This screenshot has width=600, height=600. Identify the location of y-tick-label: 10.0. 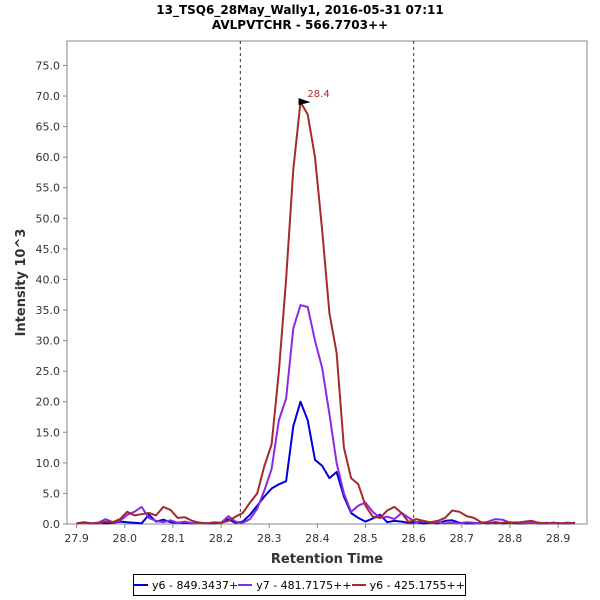
(48, 463).